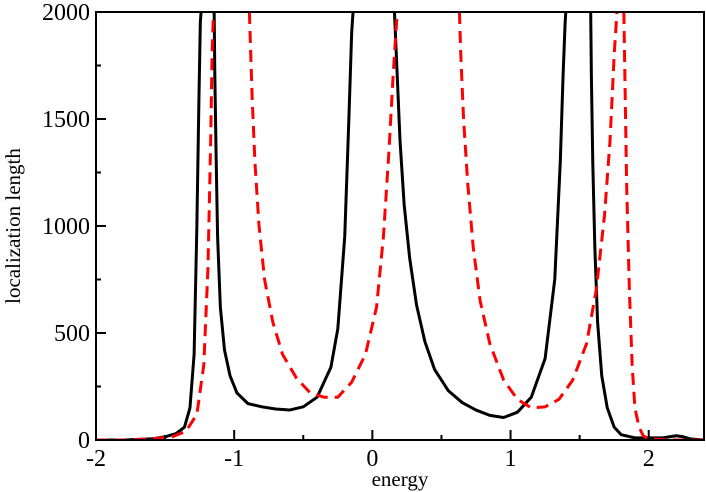  I want to click on x-tick-label-4: 2, so click(649, 459).